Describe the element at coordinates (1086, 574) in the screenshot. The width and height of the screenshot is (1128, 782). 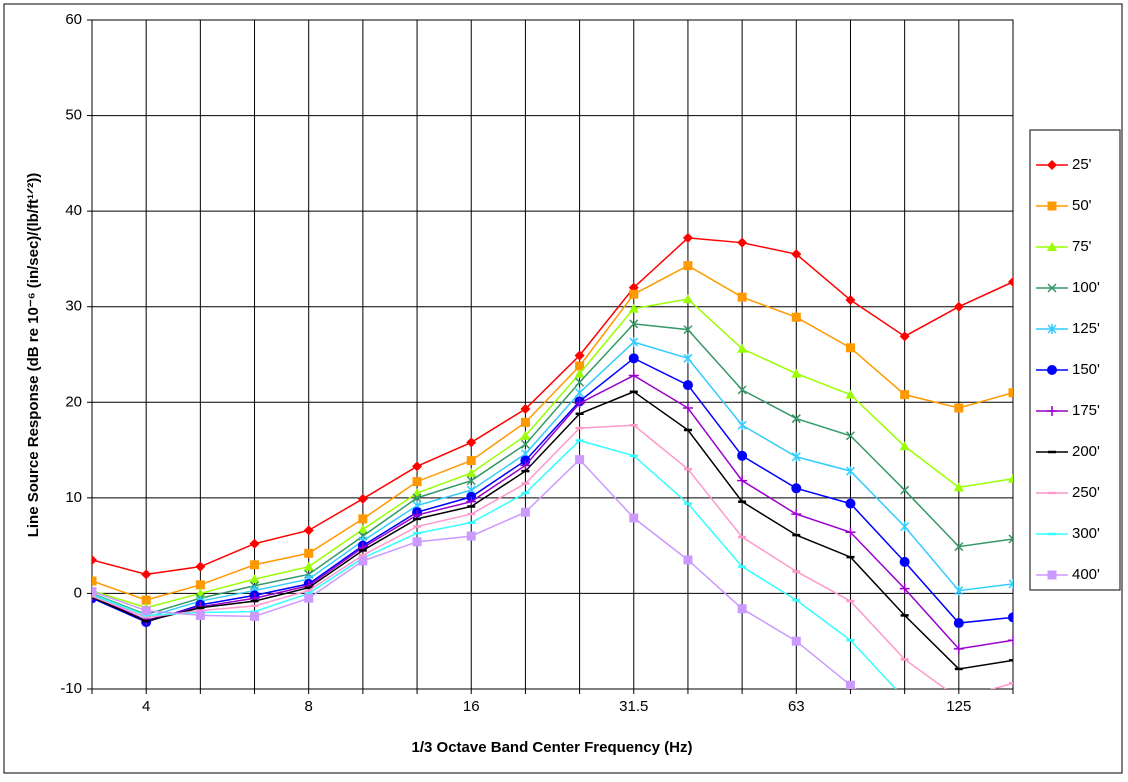
I see `legend-label: 400'` at that location.